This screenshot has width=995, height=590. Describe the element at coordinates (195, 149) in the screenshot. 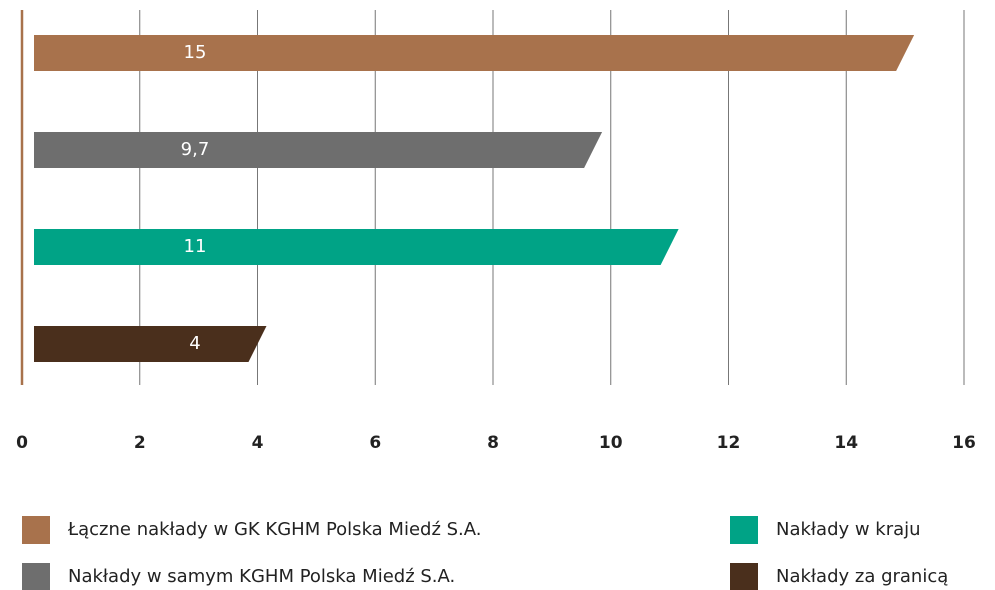

I see `value-label: 9,7` at that location.